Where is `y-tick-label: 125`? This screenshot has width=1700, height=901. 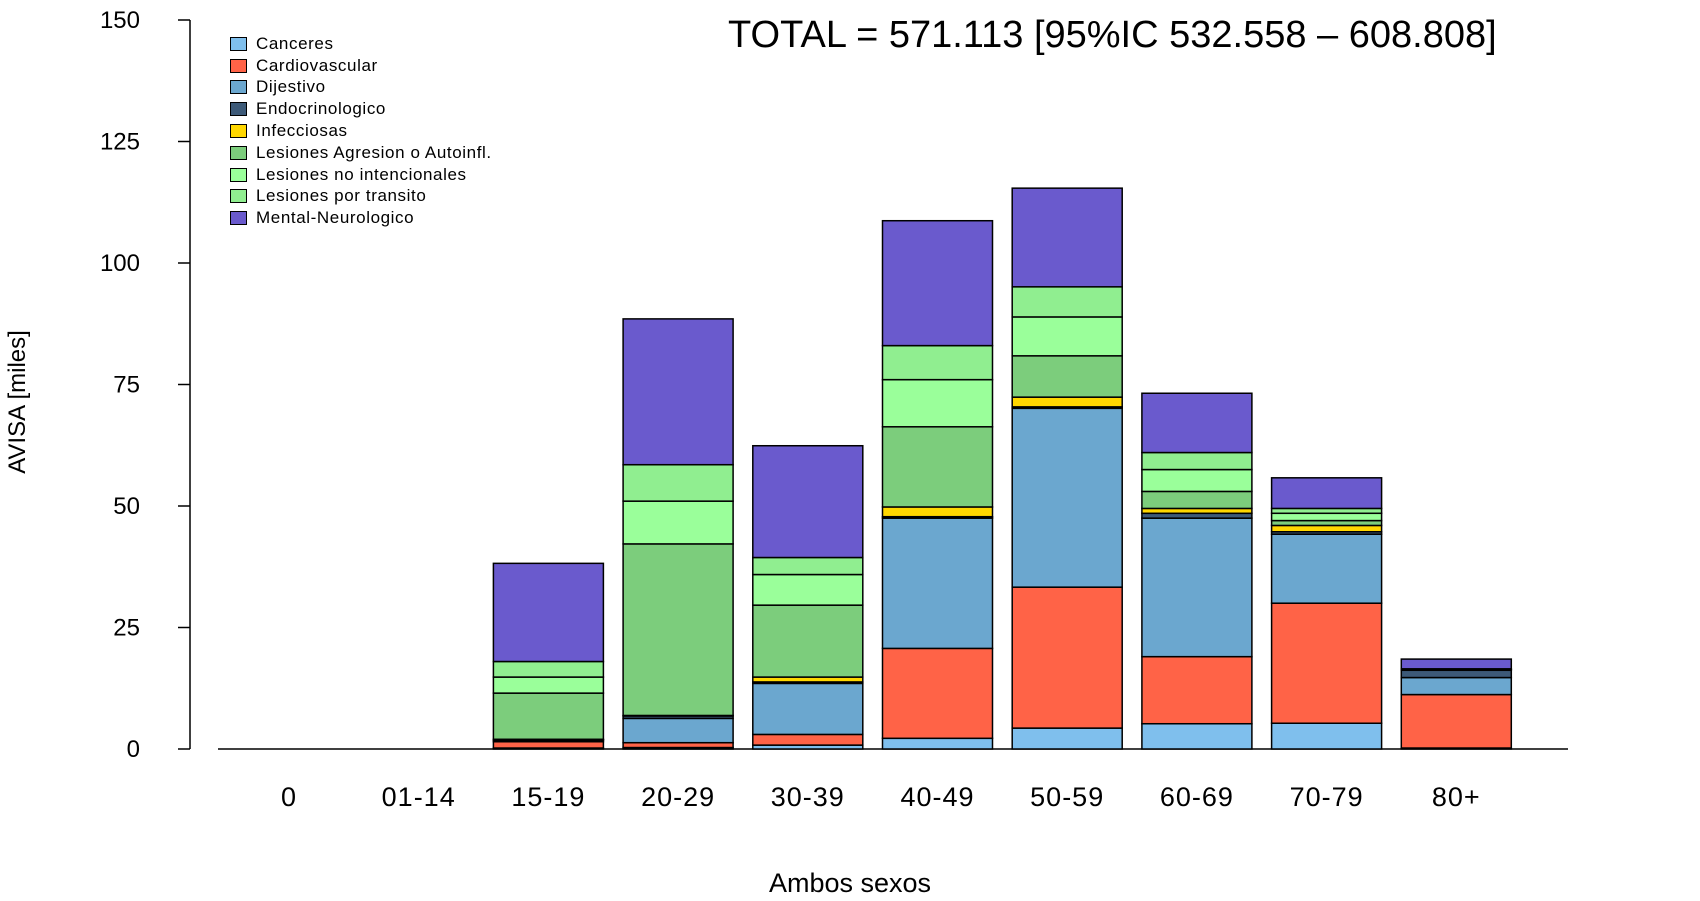
y-tick-label: 125 is located at coordinates (120, 142).